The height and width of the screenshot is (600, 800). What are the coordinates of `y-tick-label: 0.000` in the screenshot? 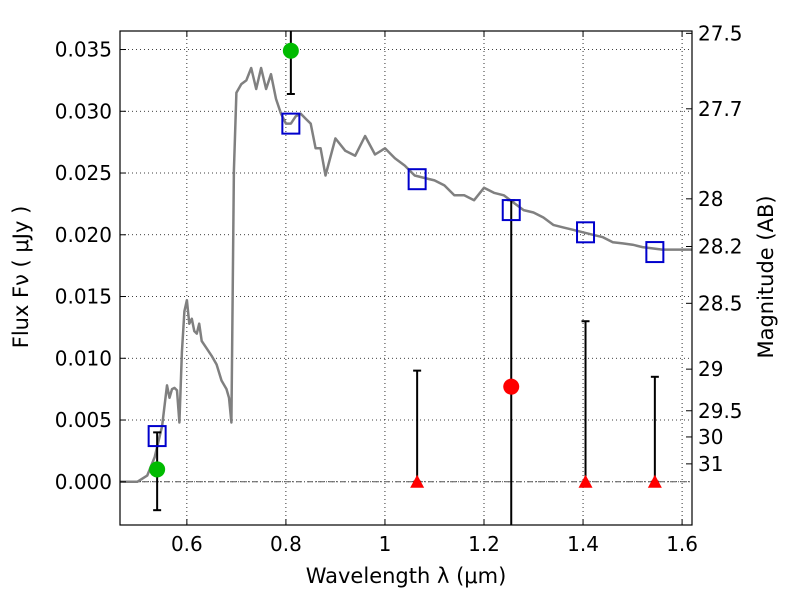 It's located at (83, 482).